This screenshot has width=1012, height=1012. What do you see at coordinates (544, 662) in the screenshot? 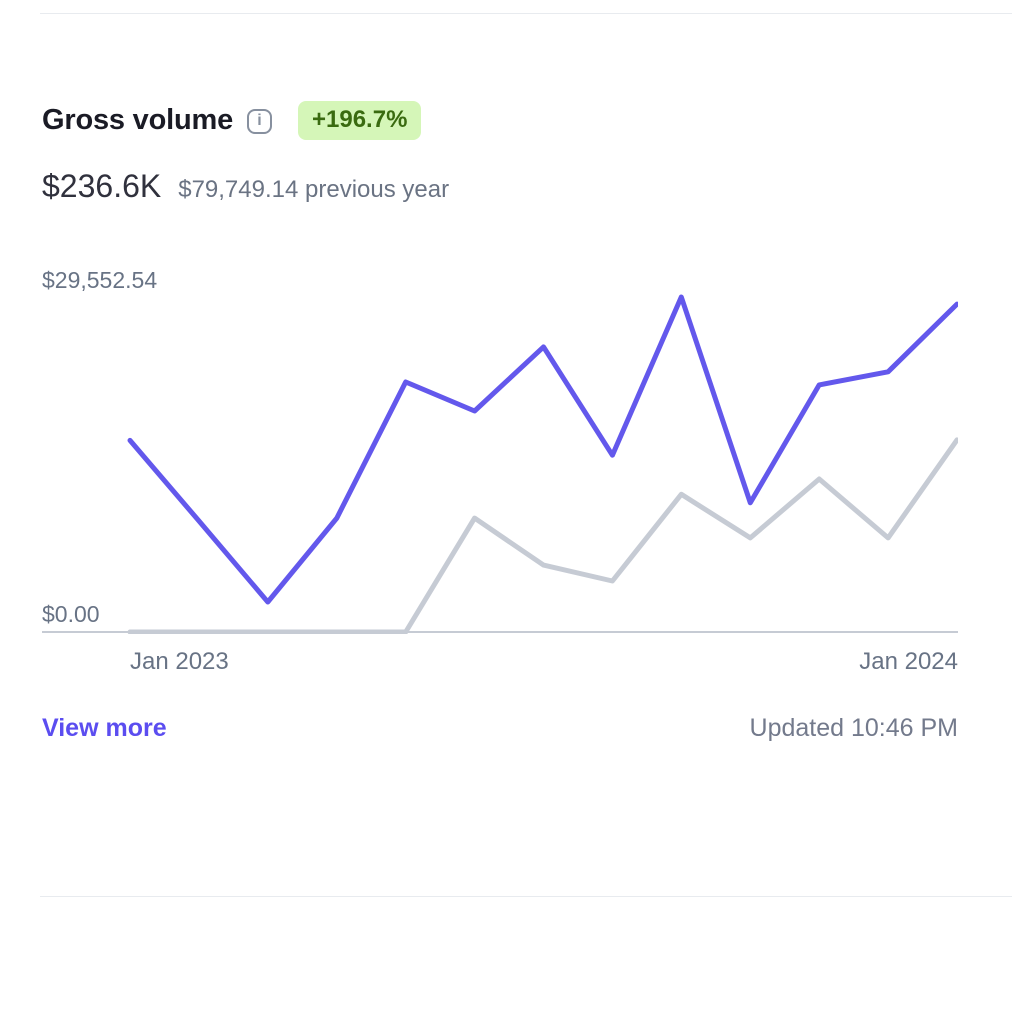
I see `x-axis-labels: Jan 2023 Jan 2024` at bounding box center [544, 662].